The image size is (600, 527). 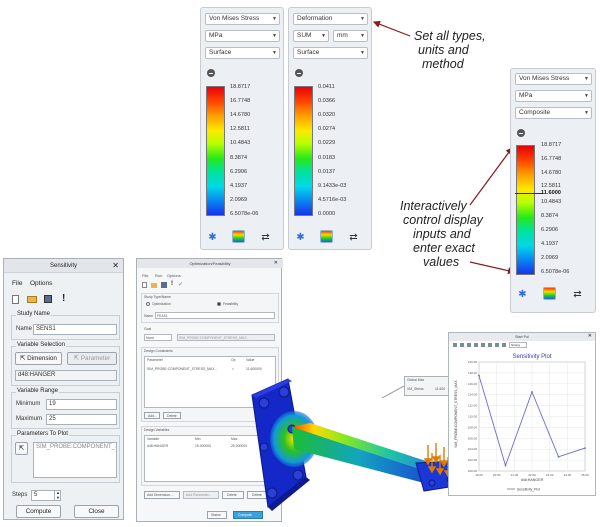 What do you see at coordinates (96, 511) in the screenshot?
I see `close-button: Close` at bounding box center [96, 511].